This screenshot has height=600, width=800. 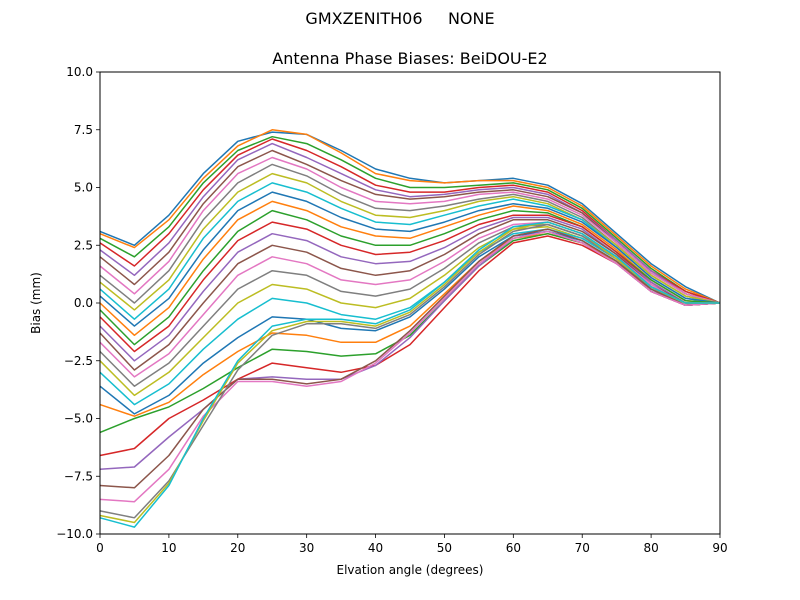 What do you see at coordinates (582, 548) in the screenshot?
I see `x-tick-label: 70` at bounding box center [582, 548].